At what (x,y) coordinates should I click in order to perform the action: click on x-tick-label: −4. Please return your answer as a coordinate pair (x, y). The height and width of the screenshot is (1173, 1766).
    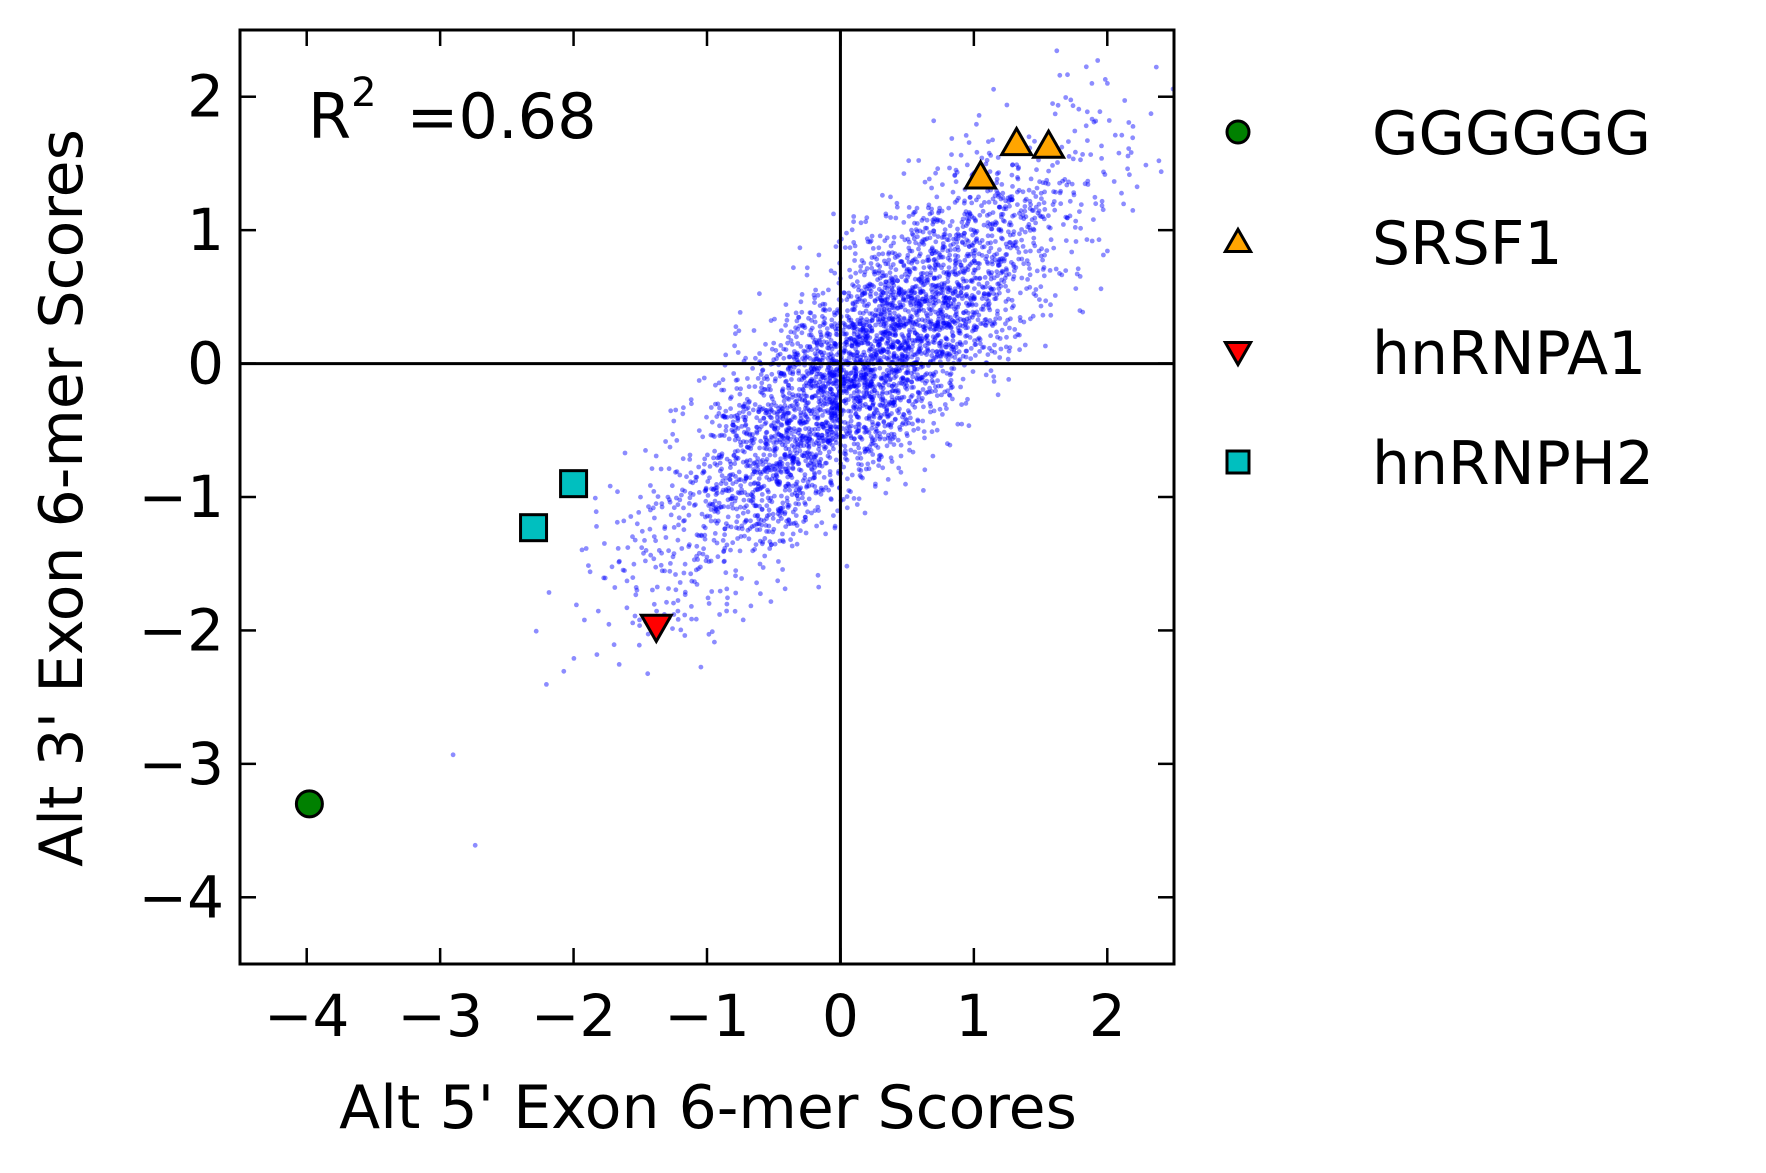
    Looking at the image, I should click on (307, 1016).